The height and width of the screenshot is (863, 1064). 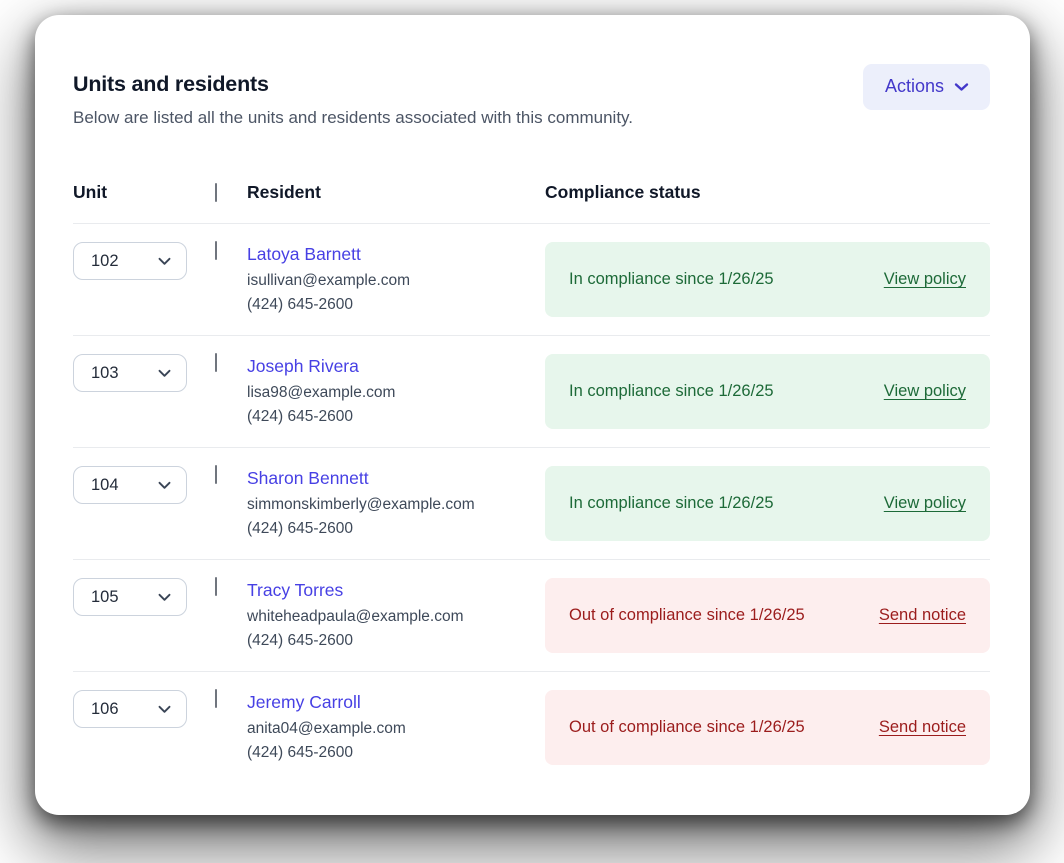 I want to click on select-all-checkbox-cell, so click(x=231, y=192).